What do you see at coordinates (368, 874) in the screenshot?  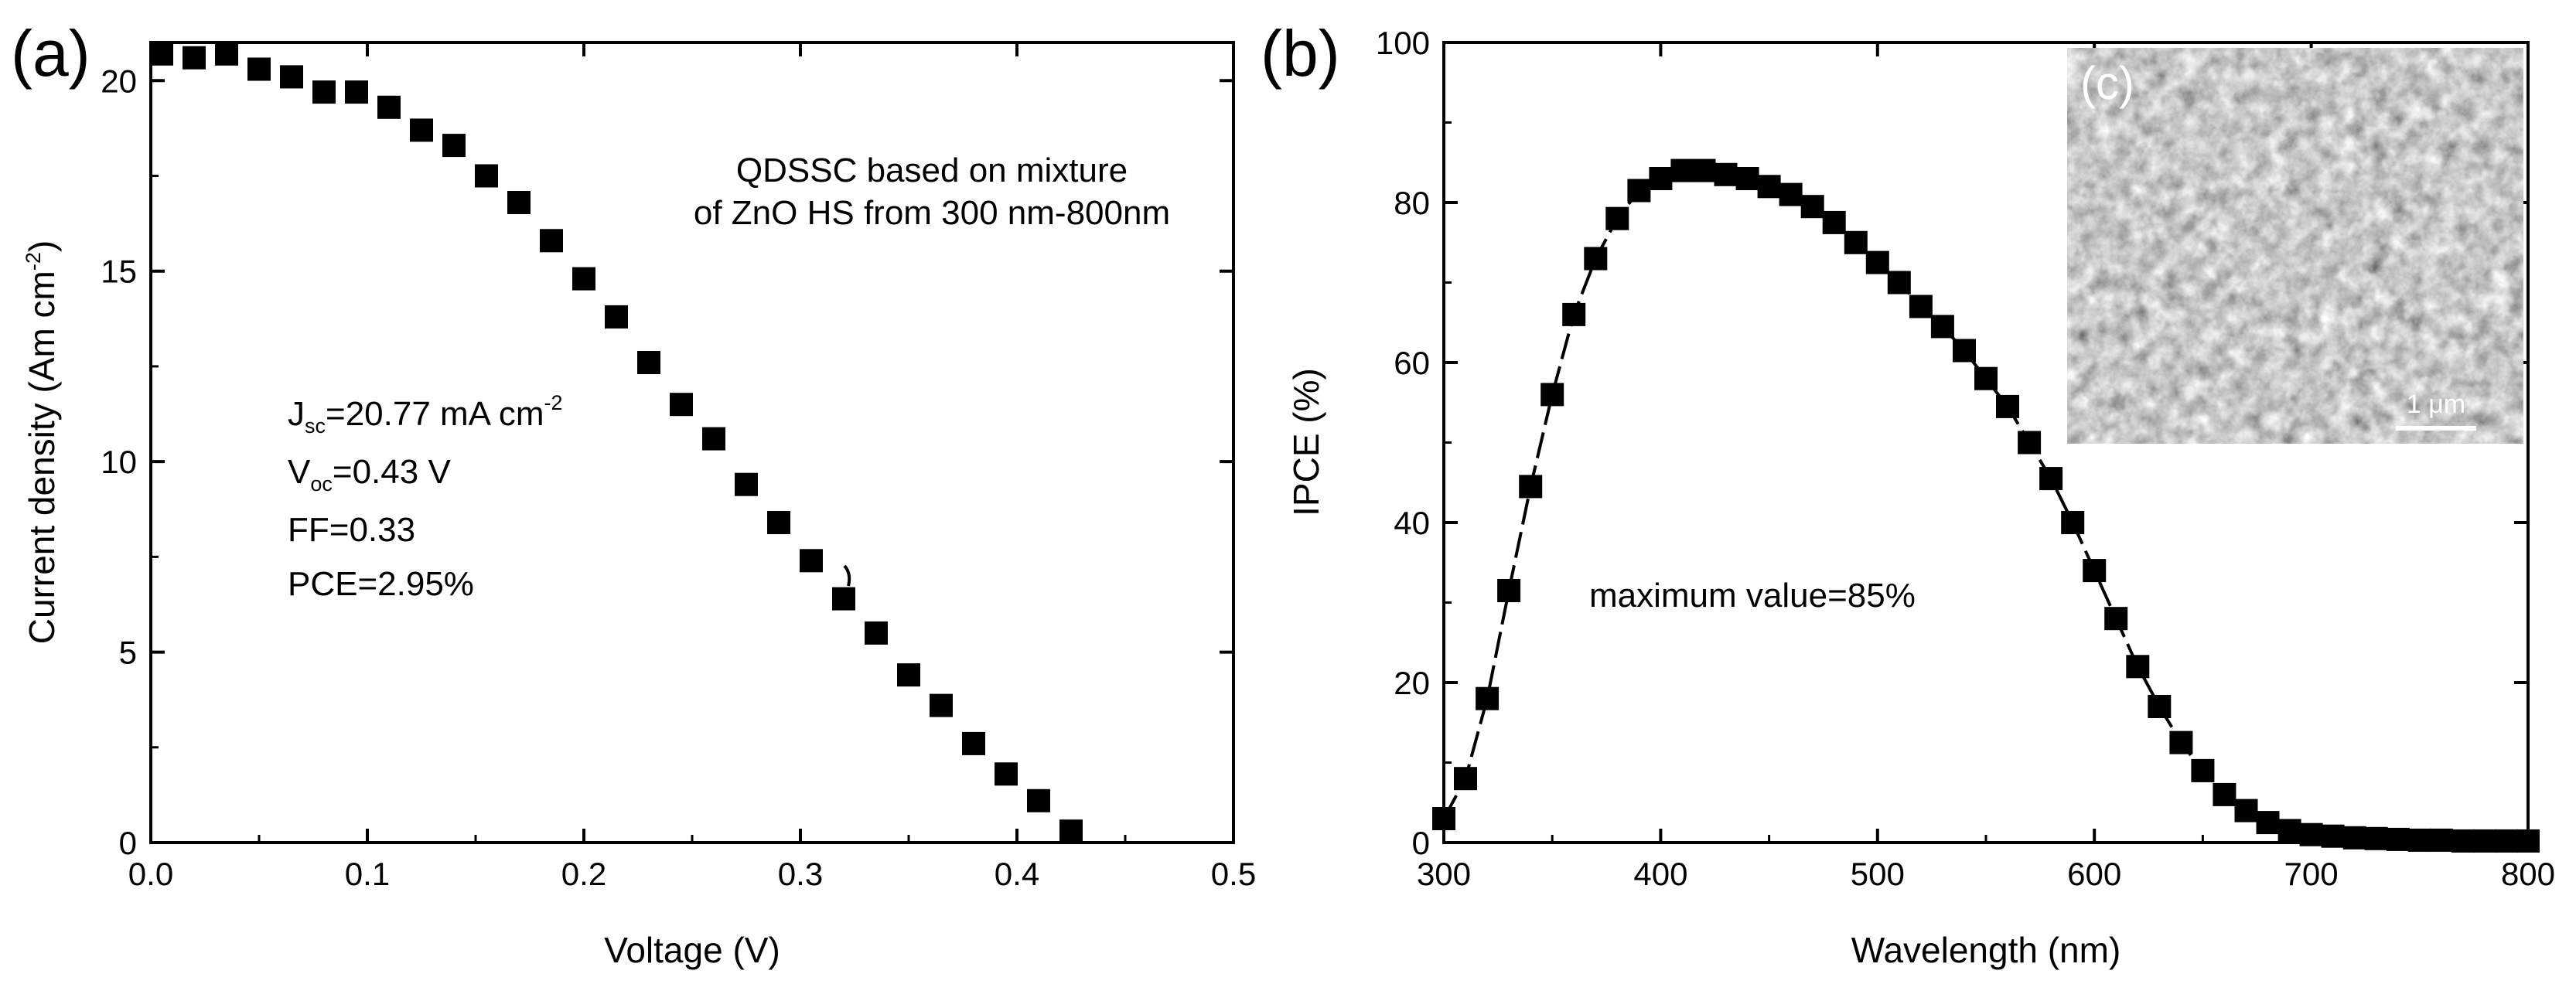 I see `panel-a-x-tick-label: 0.1` at bounding box center [368, 874].